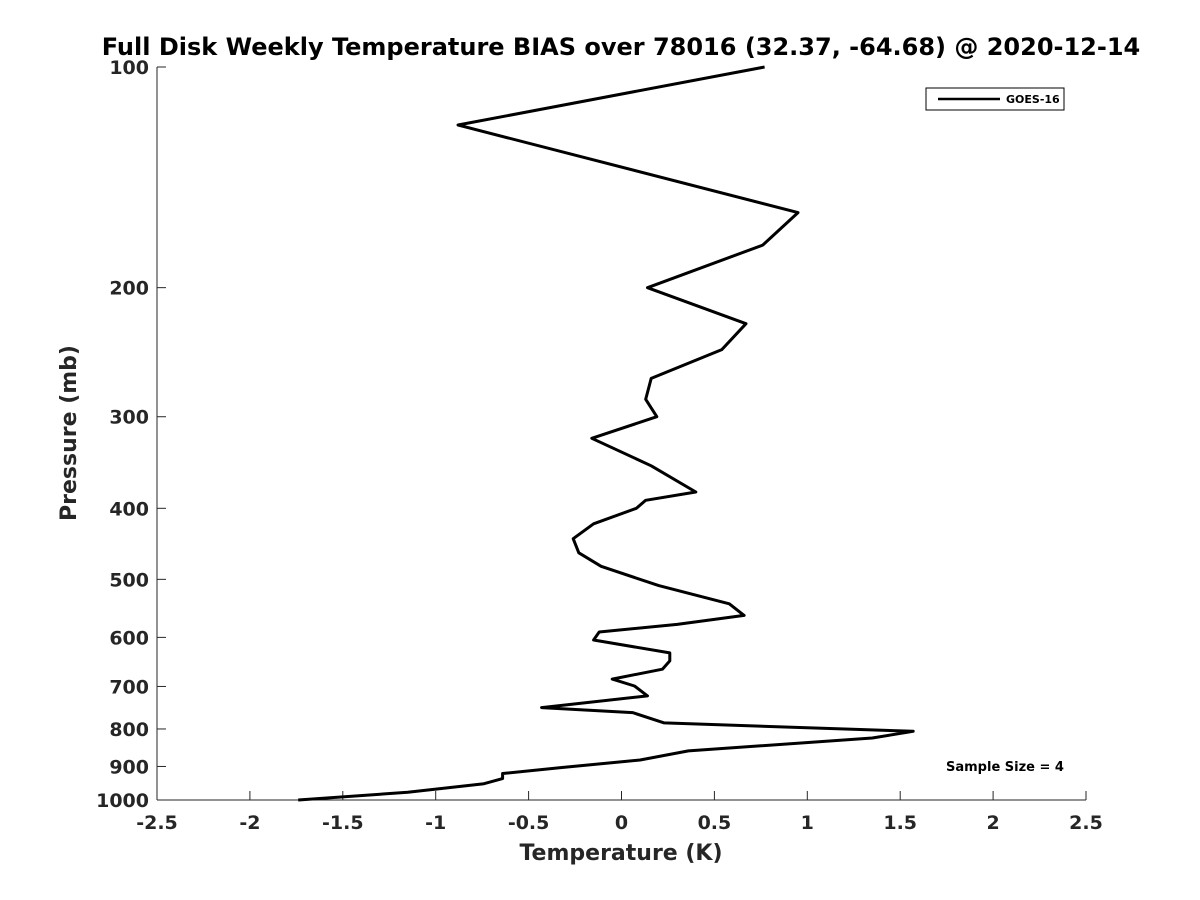 The image size is (1200, 900). What do you see at coordinates (1086, 823) in the screenshot?
I see `x-tick-label: 2.5` at bounding box center [1086, 823].